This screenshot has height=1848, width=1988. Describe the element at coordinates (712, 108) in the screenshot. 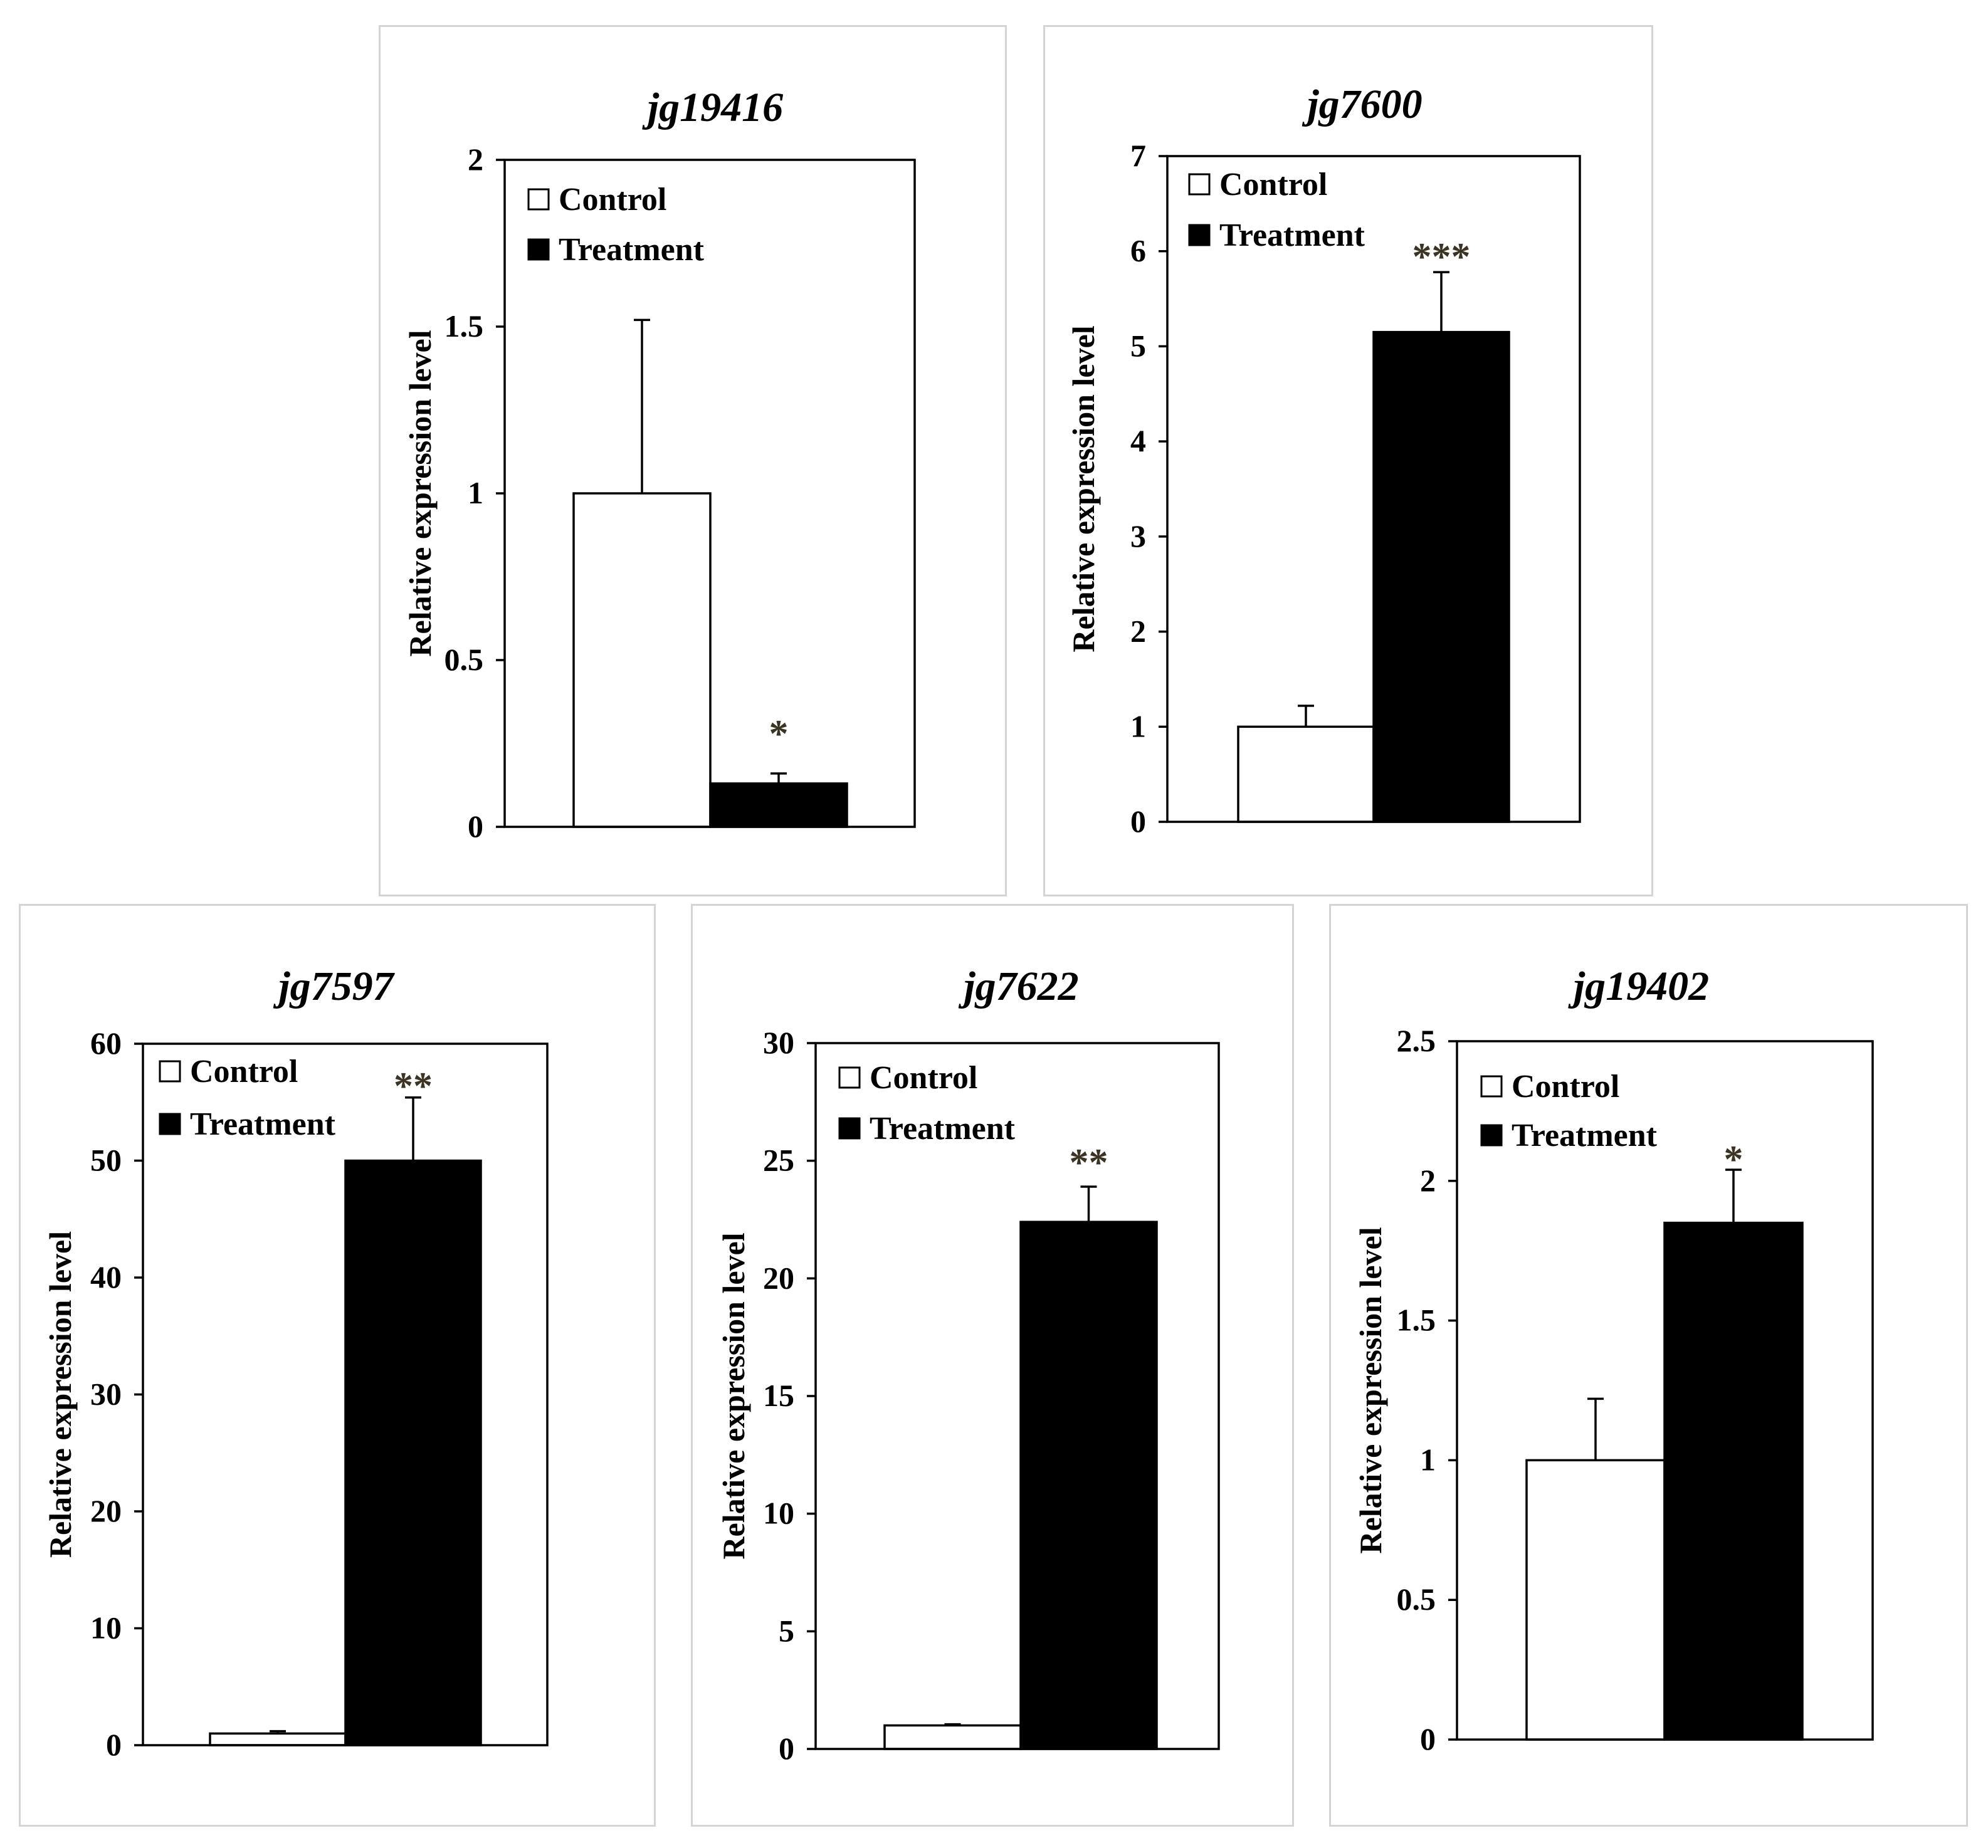

I see `chart-title: jg19416` at that location.